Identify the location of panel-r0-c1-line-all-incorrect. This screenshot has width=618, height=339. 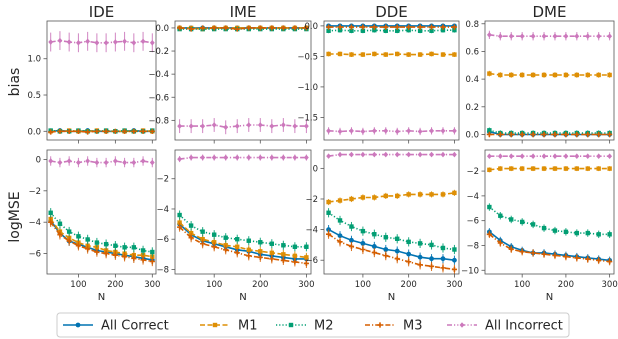
(243, 126).